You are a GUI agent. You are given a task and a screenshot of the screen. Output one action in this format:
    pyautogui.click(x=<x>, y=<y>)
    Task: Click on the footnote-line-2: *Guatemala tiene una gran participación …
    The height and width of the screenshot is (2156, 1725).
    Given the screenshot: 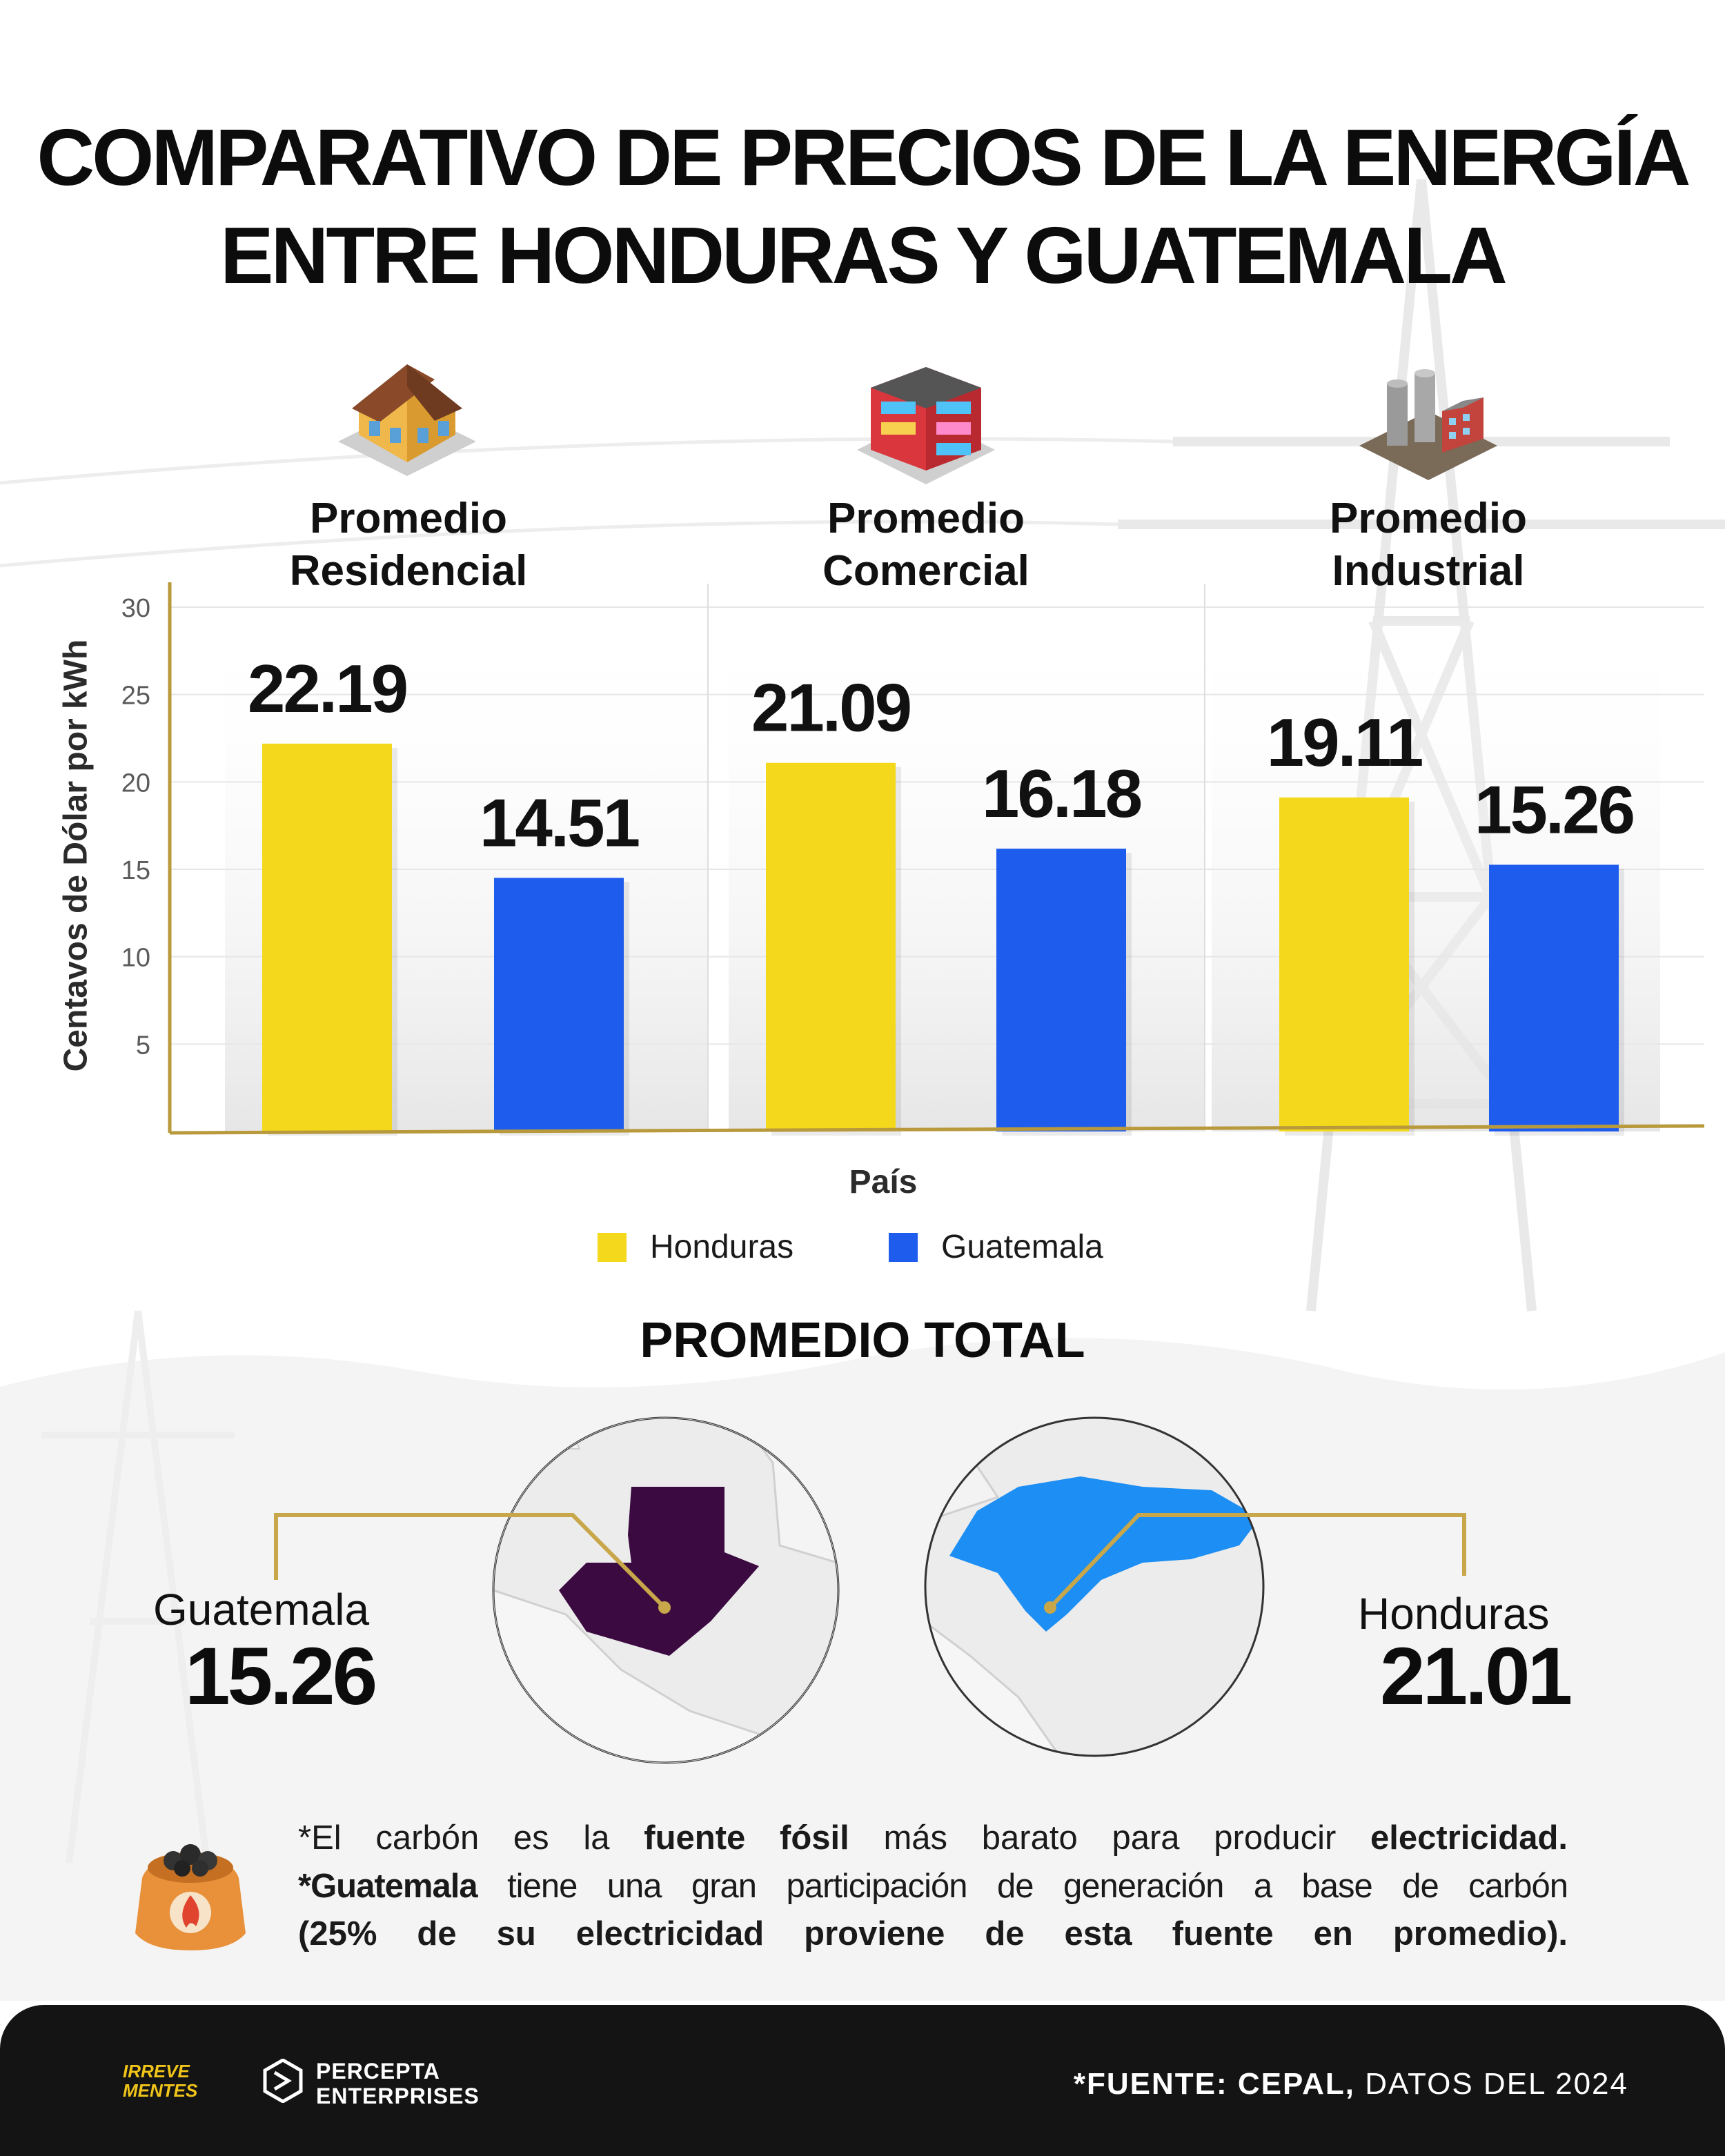 What is the action you would take?
    pyautogui.click(x=933, y=1887)
    